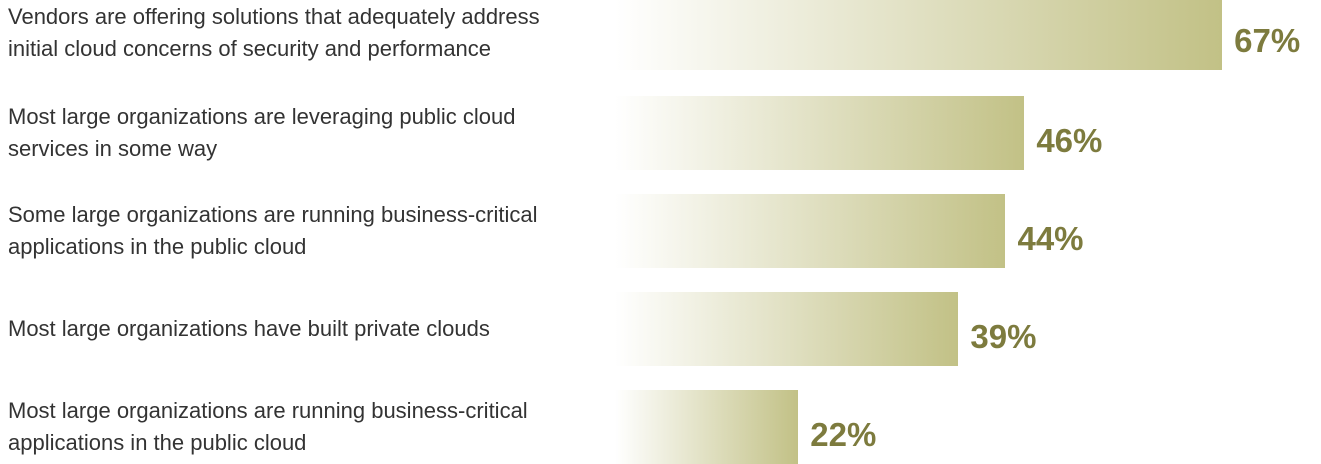 The height and width of the screenshot is (464, 1321). What do you see at coordinates (1069, 140) in the screenshot?
I see `value-label: 46%` at bounding box center [1069, 140].